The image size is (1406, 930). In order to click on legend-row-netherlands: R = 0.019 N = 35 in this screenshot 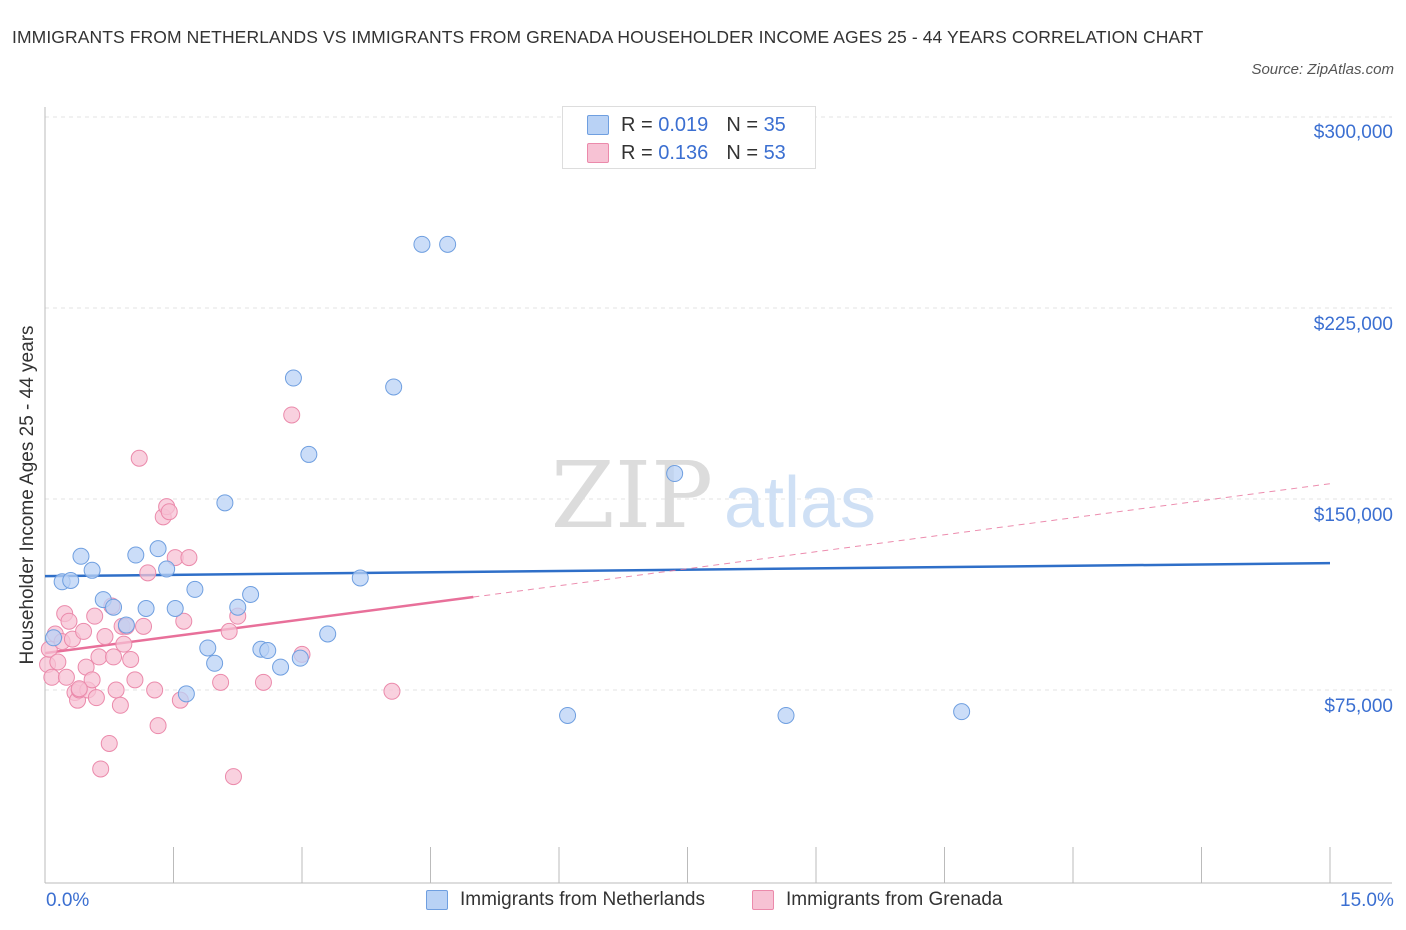, I will do `click(686, 125)`.